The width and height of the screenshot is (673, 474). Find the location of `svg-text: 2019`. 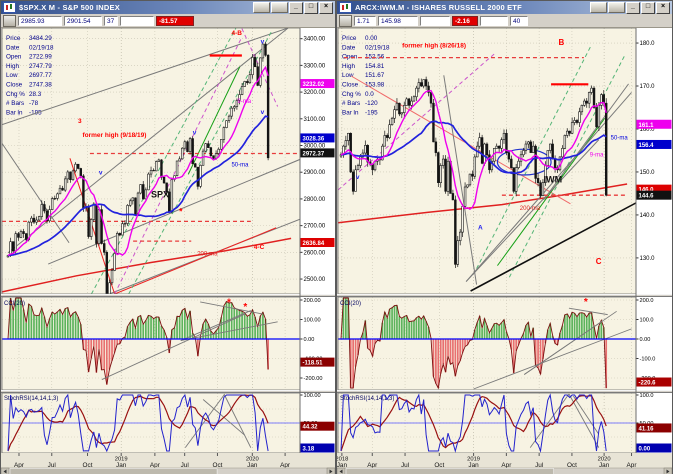

svg-text: 2019 is located at coordinates (121, 460).